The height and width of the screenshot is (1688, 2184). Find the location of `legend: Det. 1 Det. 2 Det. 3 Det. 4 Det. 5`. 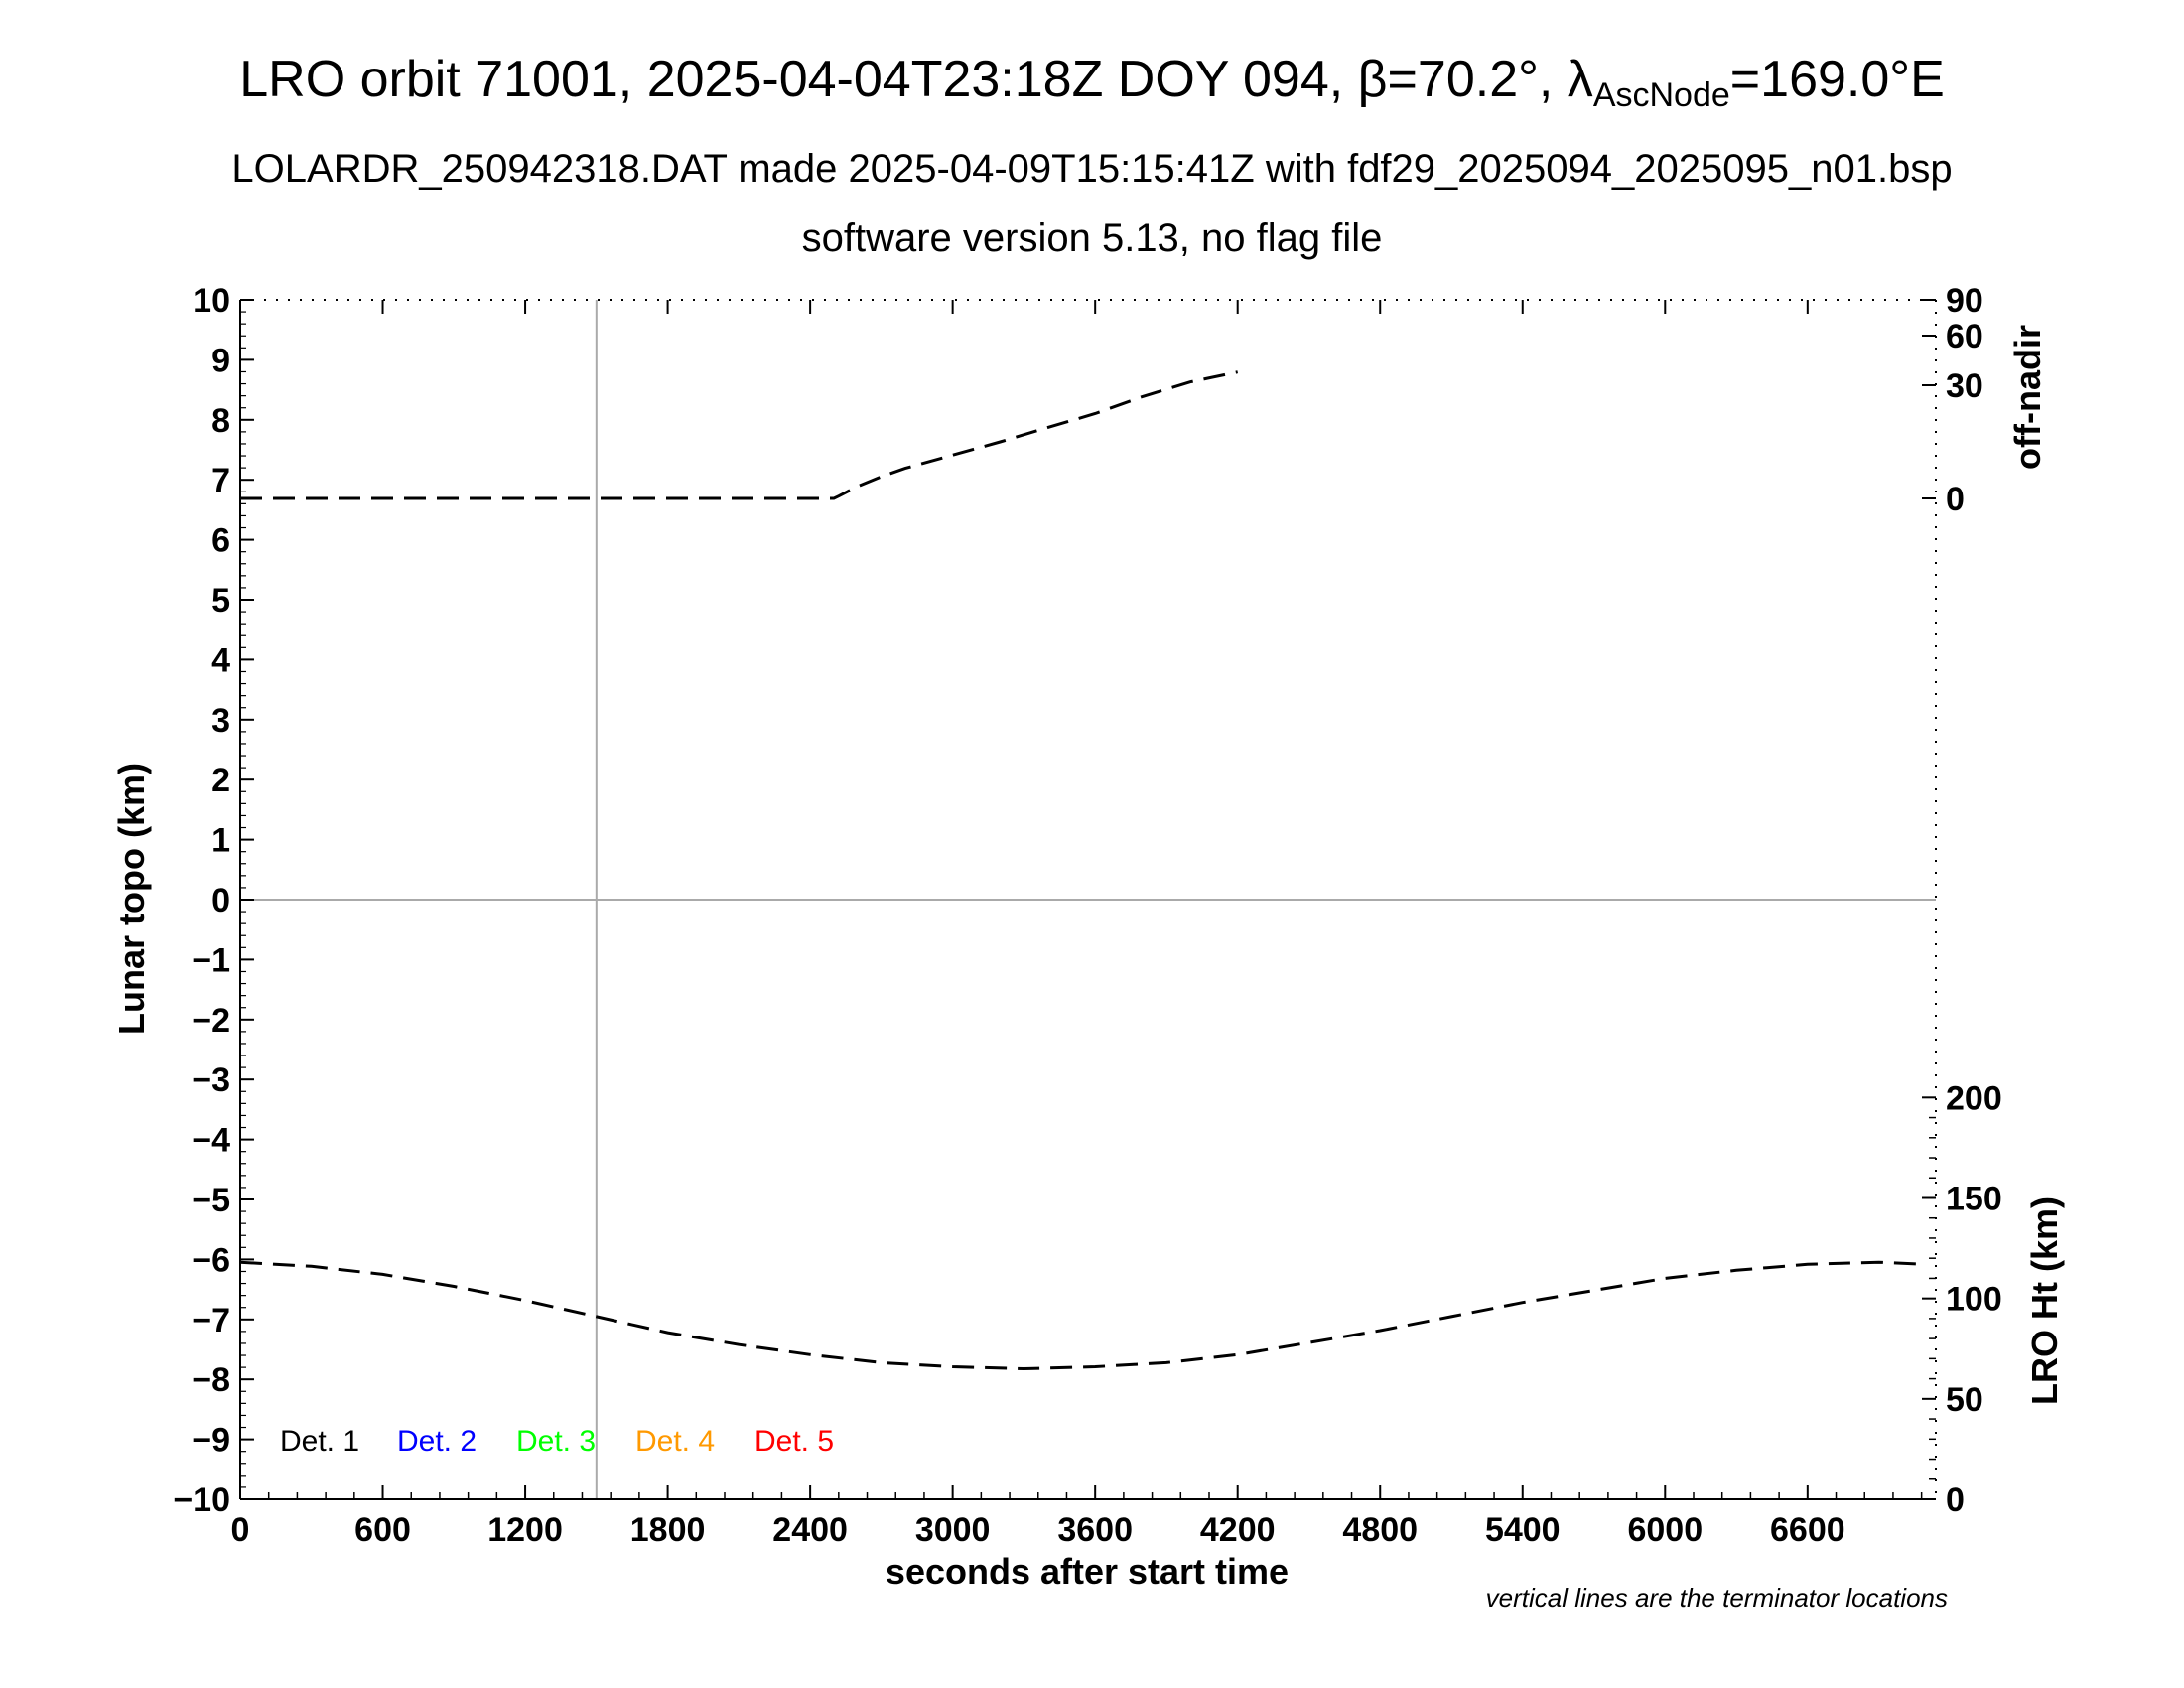

legend: Det. 1 Det. 2 Det. 3 Det. 4 Det. 5 is located at coordinates (557, 1441).